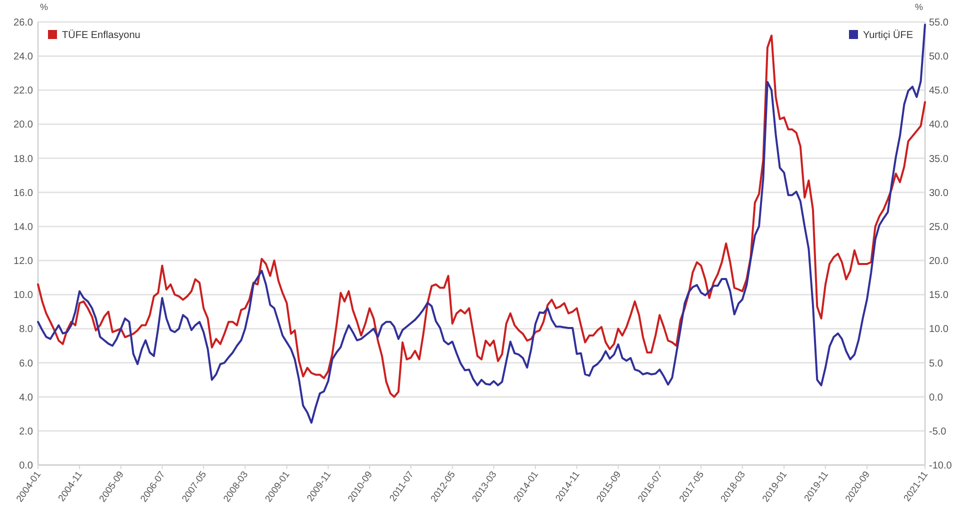 This screenshot has height=524, width=957. What do you see at coordinates (101, 35) in the screenshot?
I see `legend-label: TÜFE Enflasyonu` at bounding box center [101, 35].